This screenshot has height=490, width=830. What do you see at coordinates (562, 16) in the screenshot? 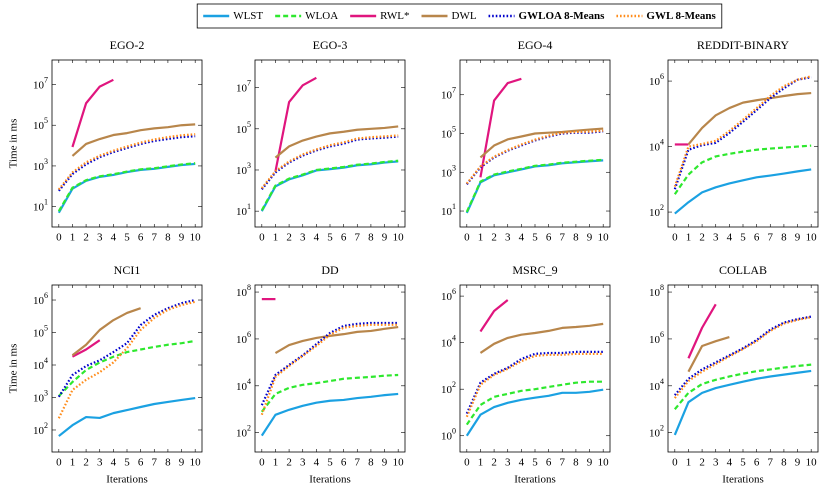
I see `legend-label: GWLOA 8-Means` at bounding box center [562, 16].